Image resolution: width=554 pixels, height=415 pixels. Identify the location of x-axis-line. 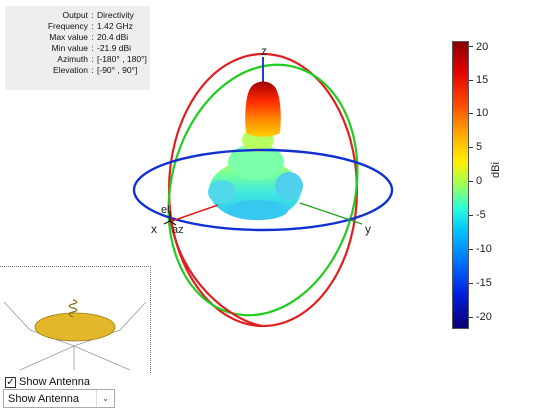
(195, 213).